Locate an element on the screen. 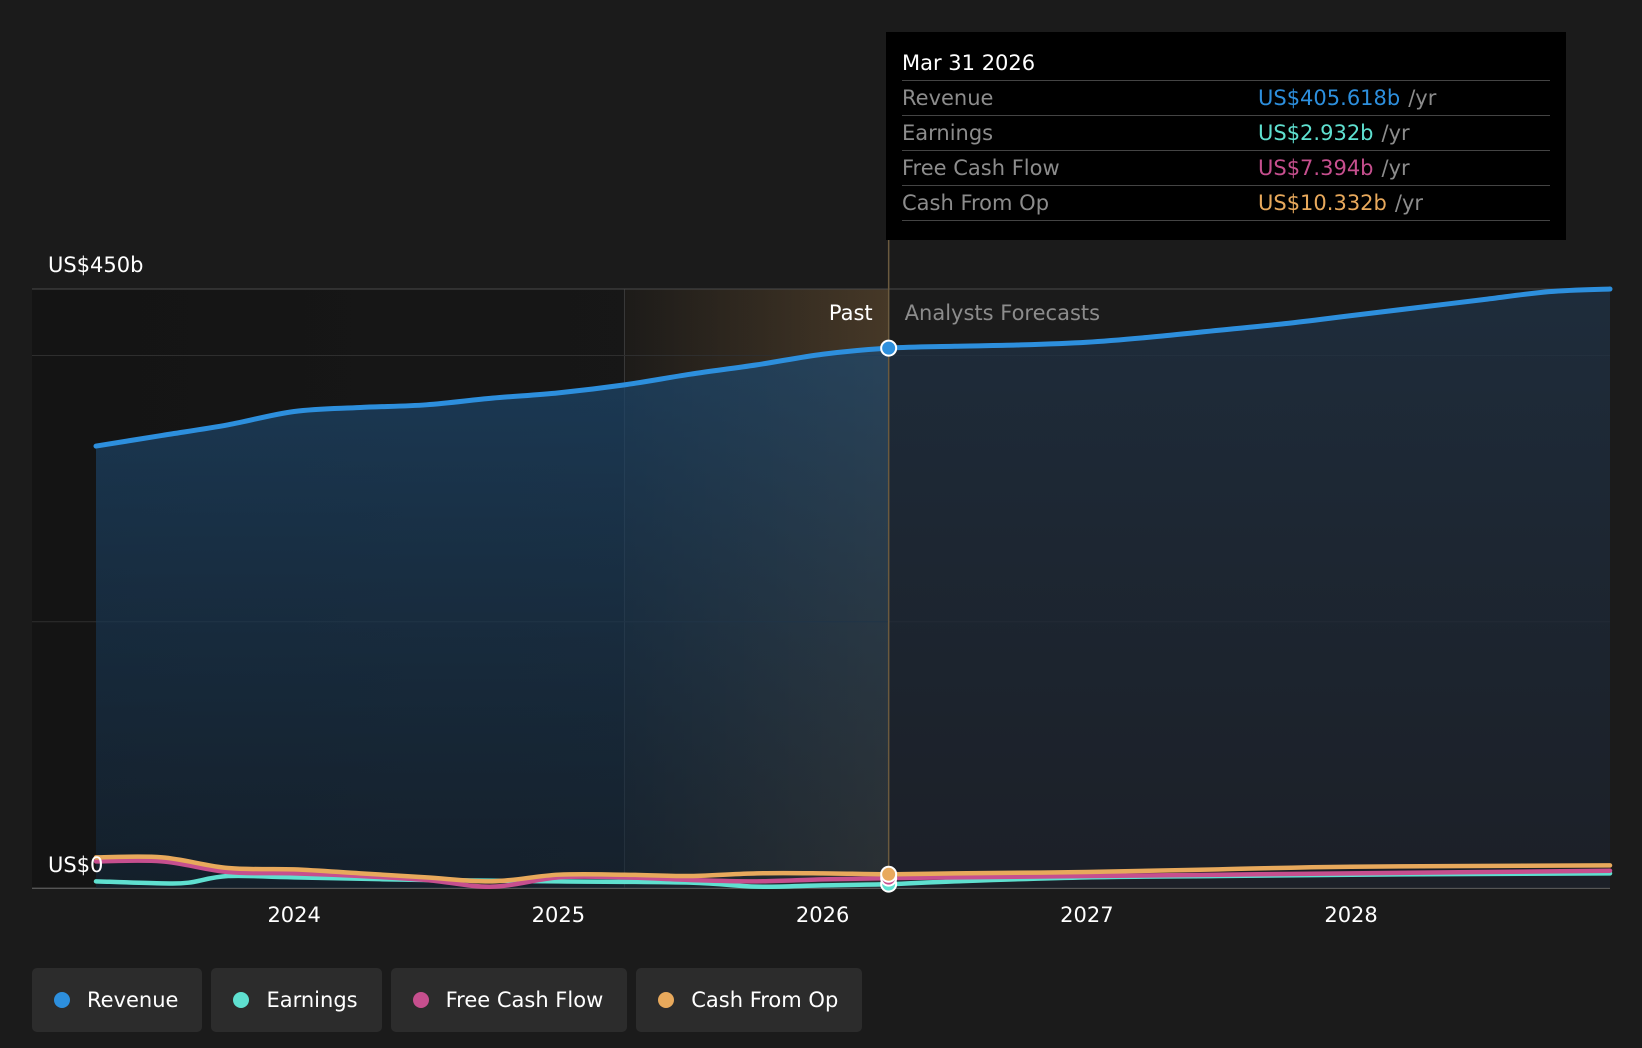 This screenshot has width=1642, height=1048. free-cash-flow-line is located at coordinates (853, 873).